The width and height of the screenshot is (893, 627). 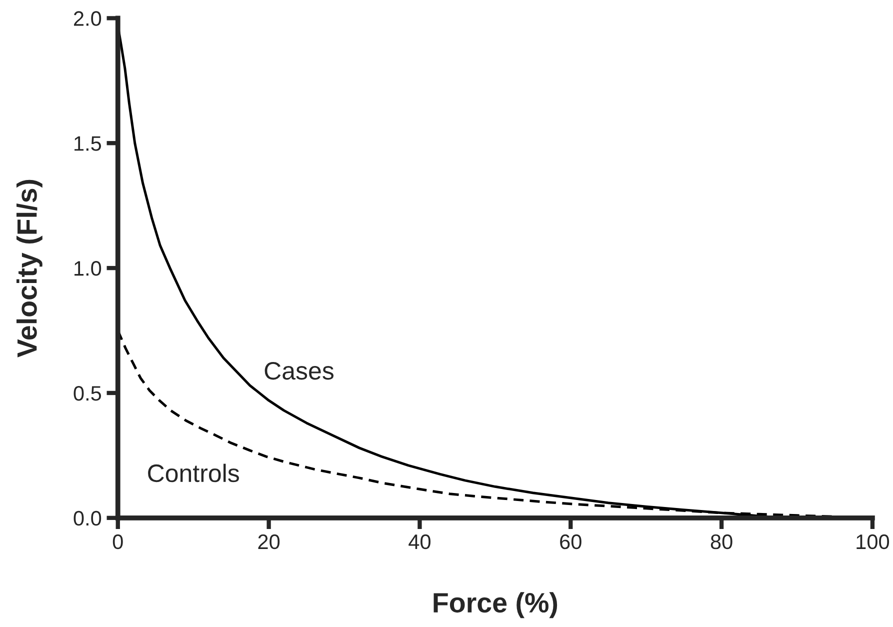 I want to click on annotation: Cases, so click(x=299, y=371).